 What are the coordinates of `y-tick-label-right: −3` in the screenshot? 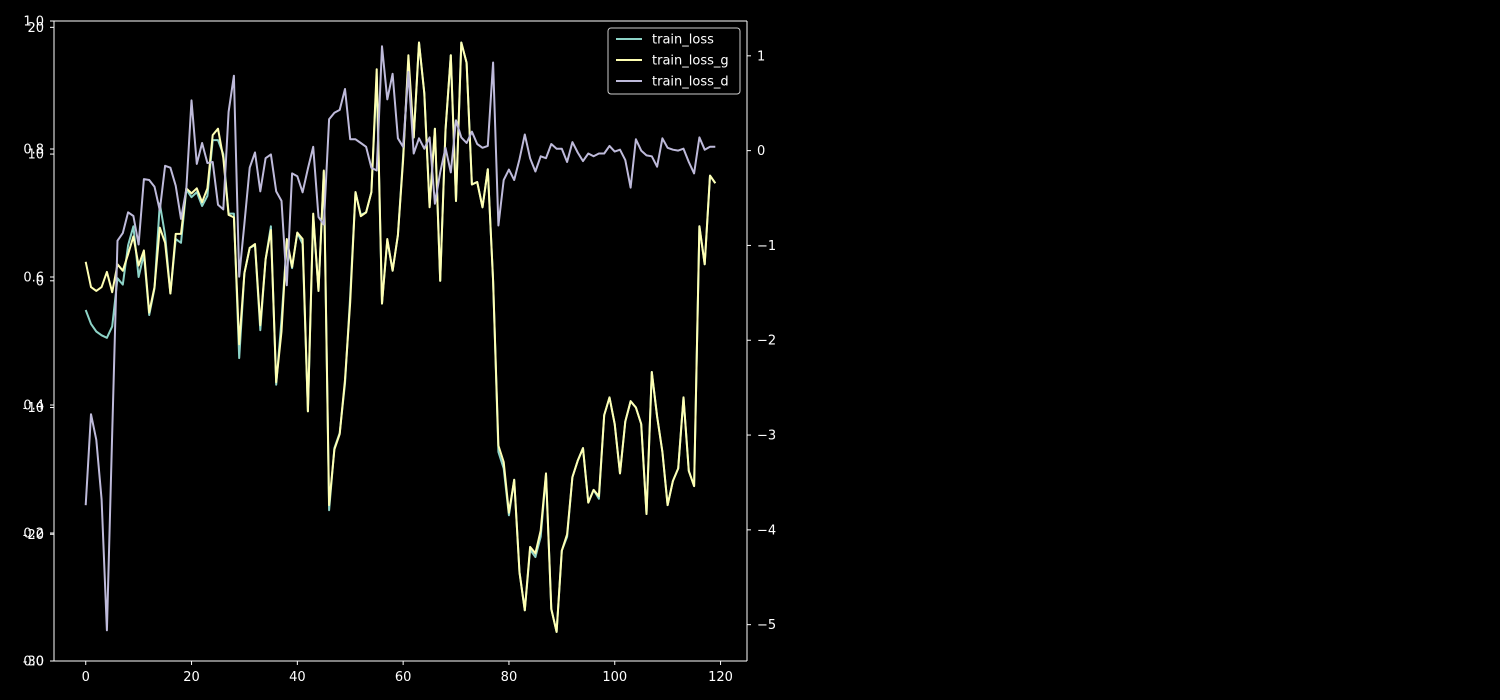 It's located at (766, 436).